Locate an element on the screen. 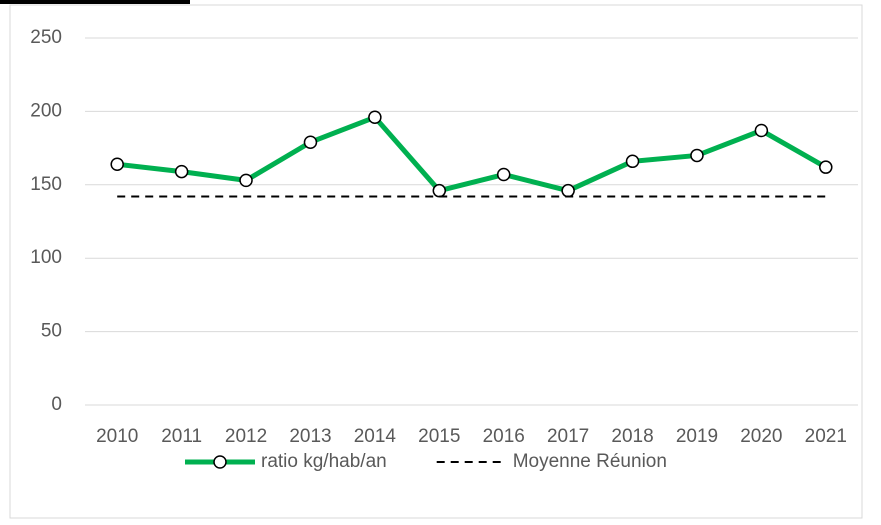 This screenshot has width=881, height=525. x-tick-label: 2010 is located at coordinates (117, 436).